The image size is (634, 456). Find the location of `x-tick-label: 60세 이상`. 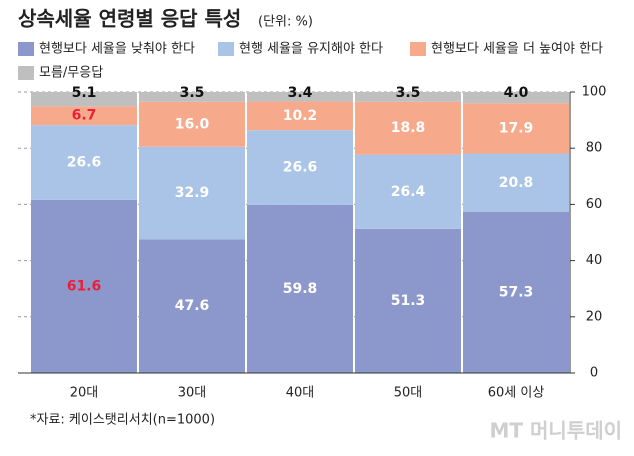

x-tick-label: 60세 이상 is located at coordinates (516, 393).